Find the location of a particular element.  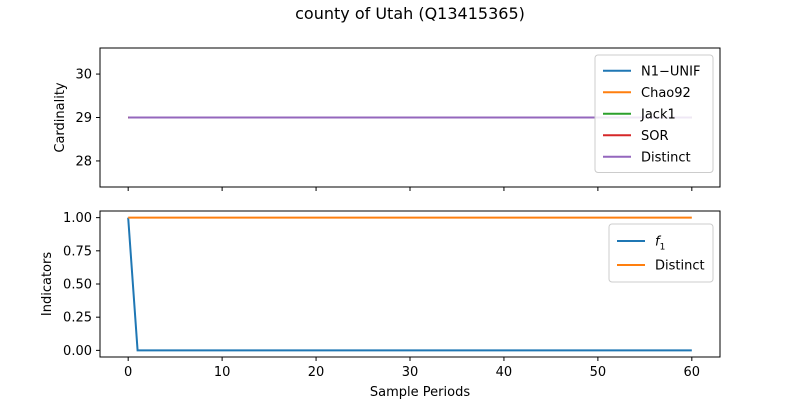

legend-label-f1: f1 is located at coordinates (660, 244).